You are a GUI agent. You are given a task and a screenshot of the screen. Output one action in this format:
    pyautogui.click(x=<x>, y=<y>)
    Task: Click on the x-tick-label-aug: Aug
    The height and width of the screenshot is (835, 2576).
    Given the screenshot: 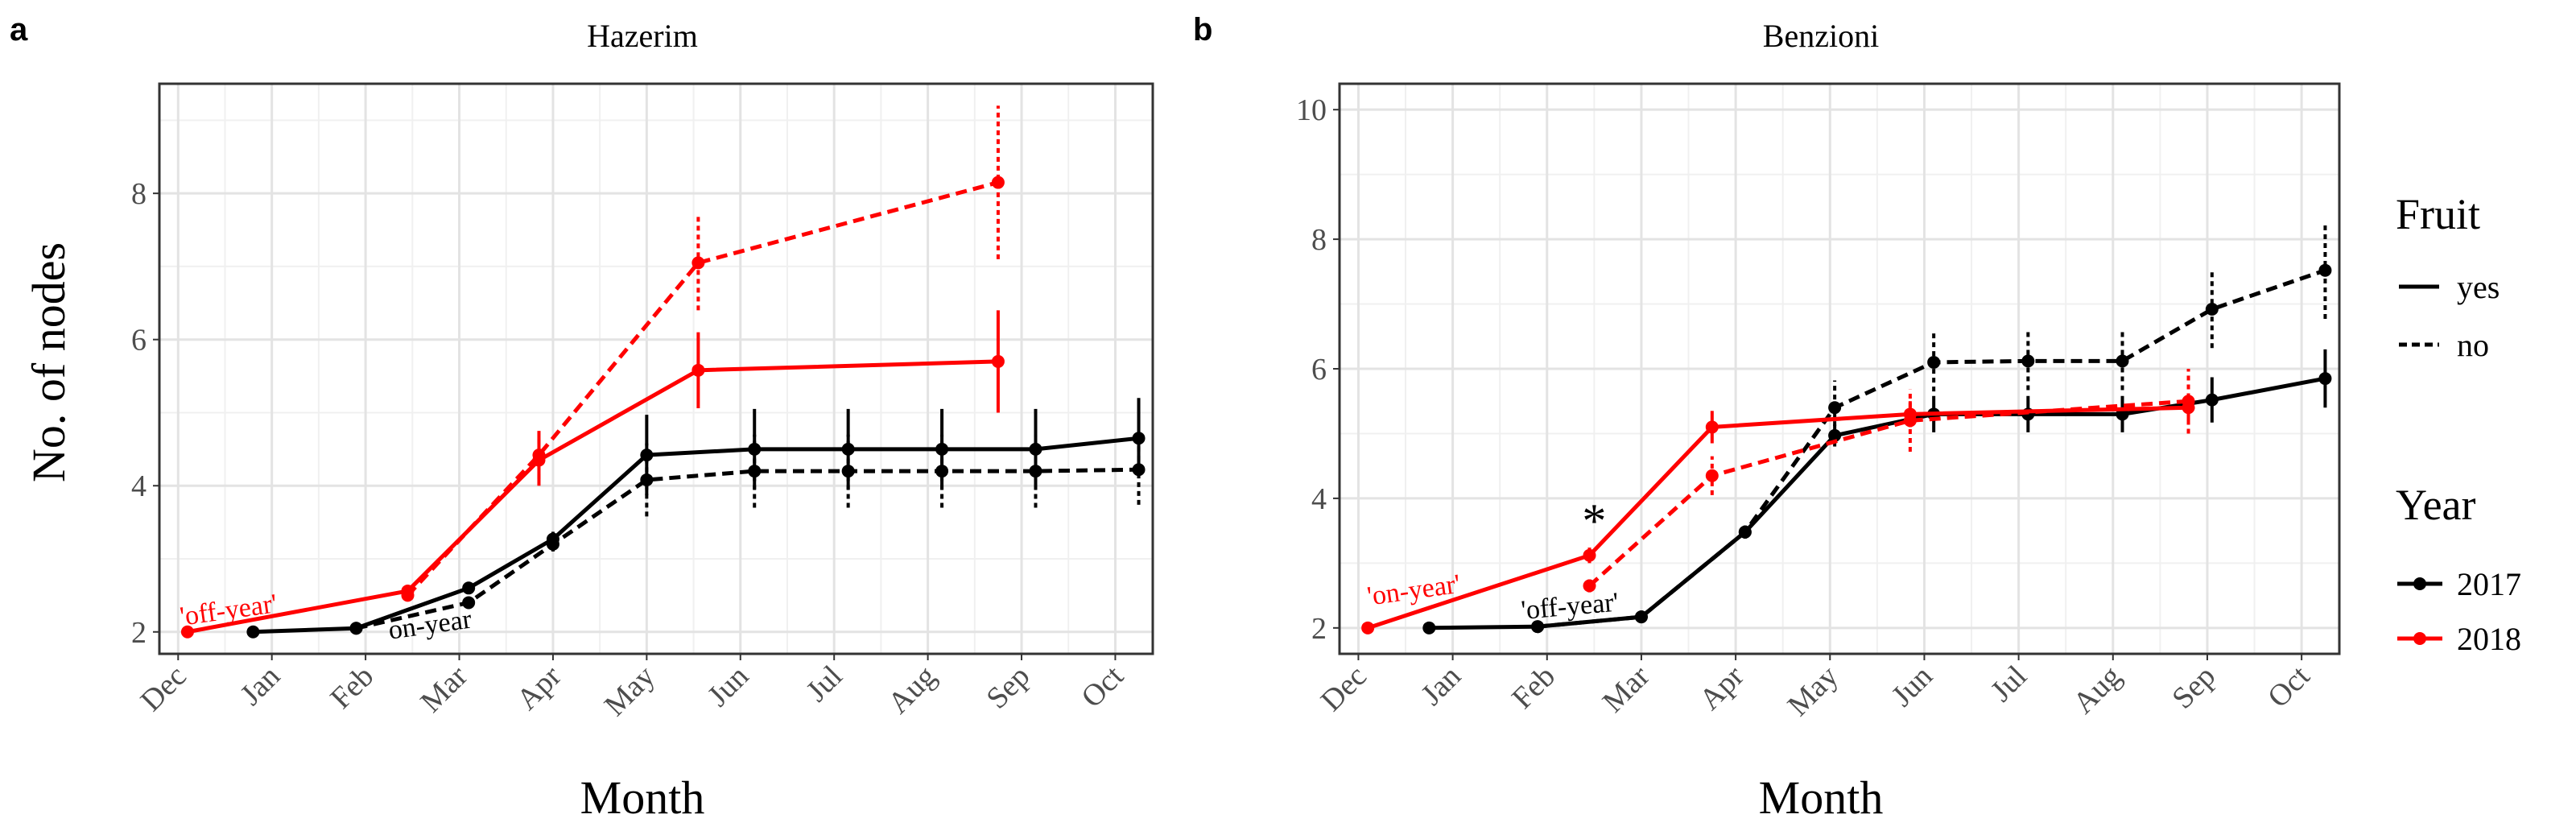 What is the action you would take?
    pyautogui.click(x=912, y=690)
    